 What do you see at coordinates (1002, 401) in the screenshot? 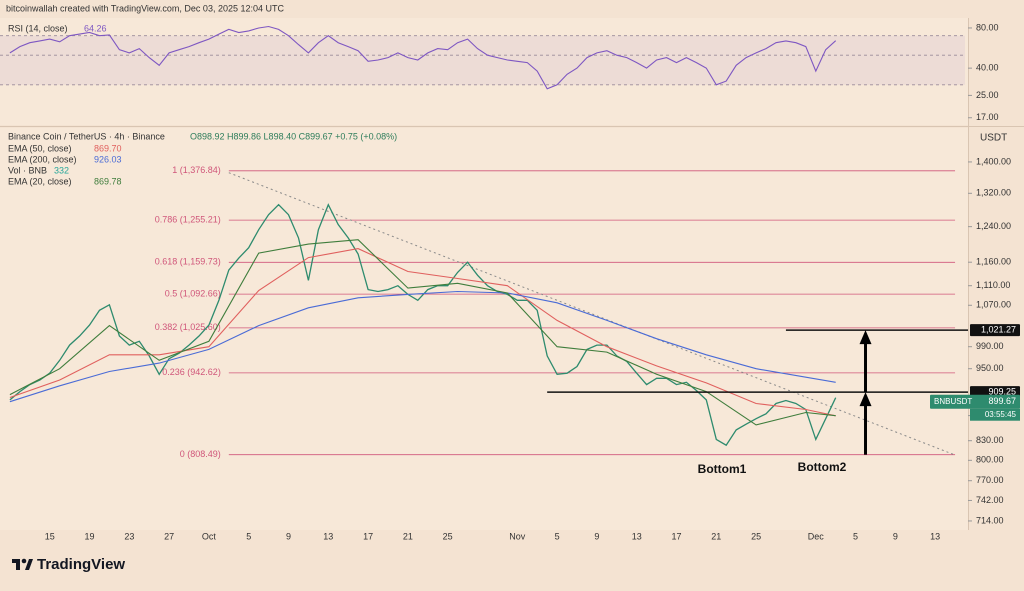
I see `price-badge-label: 899.67` at bounding box center [1002, 401].